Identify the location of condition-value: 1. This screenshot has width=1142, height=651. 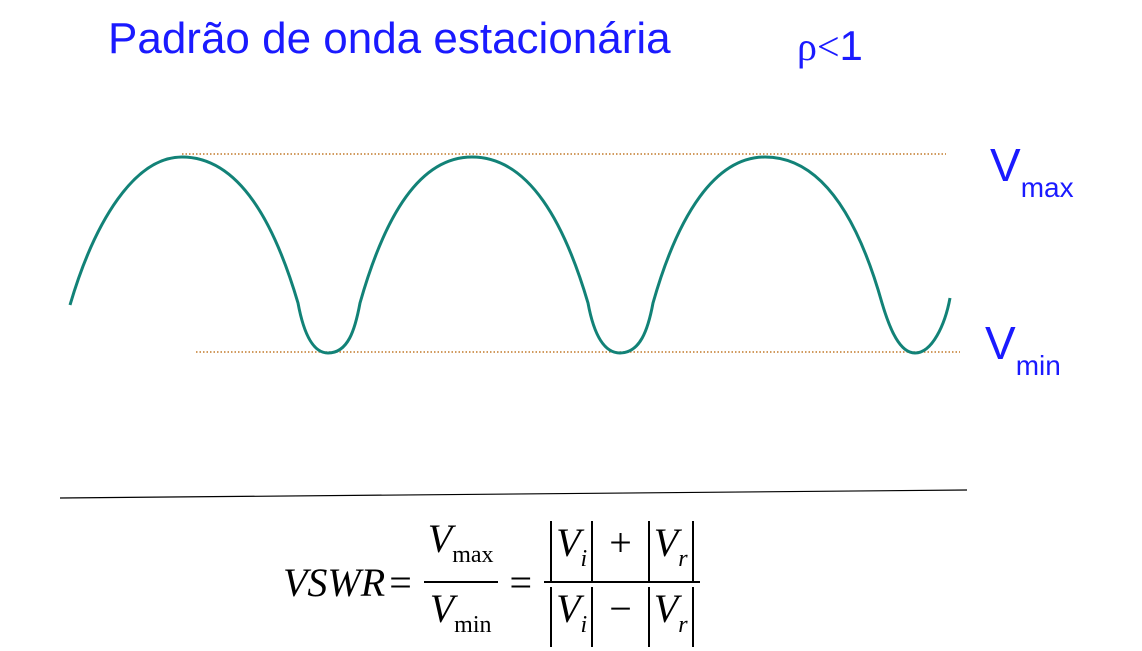
(851, 45).